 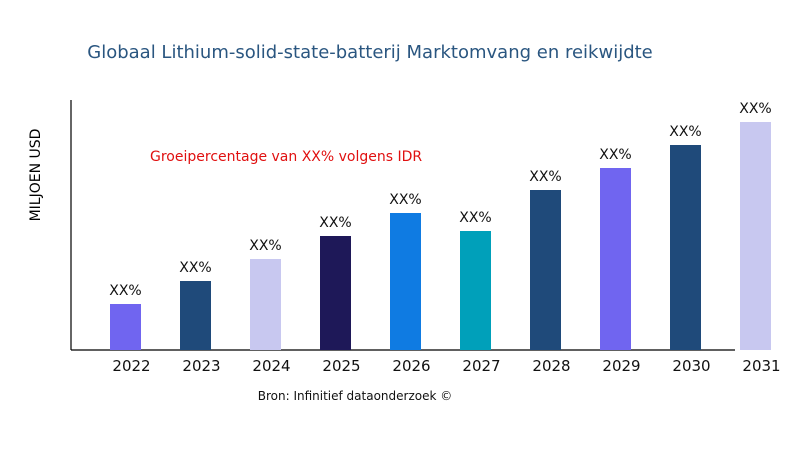 What do you see at coordinates (201, 366) in the screenshot?
I see `x-tick-2023: 2023` at bounding box center [201, 366].